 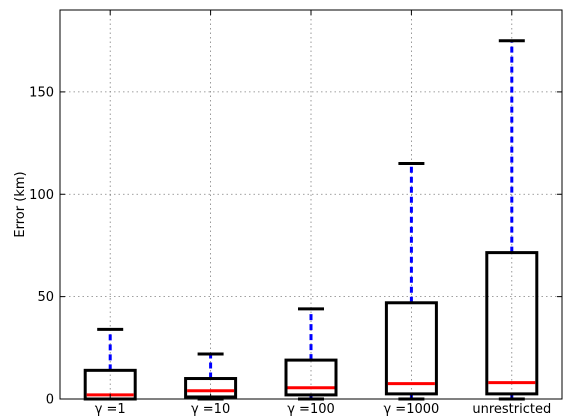 I want to click on y-tick-label: 0, so click(x=50, y=400).